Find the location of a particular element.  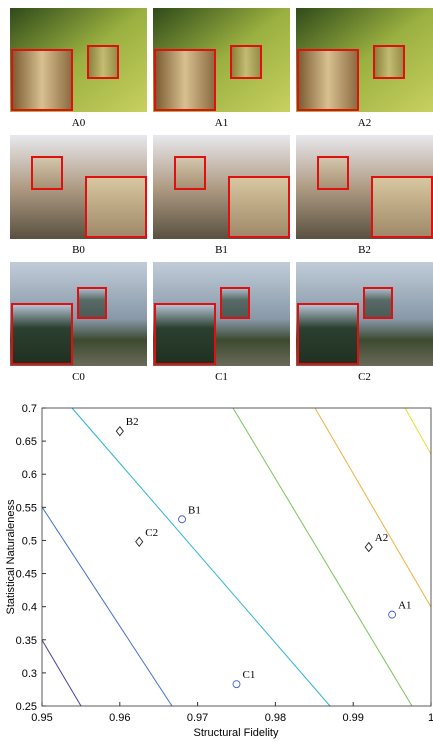

x-tick-label: 0.99 is located at coordinates (352, 718).